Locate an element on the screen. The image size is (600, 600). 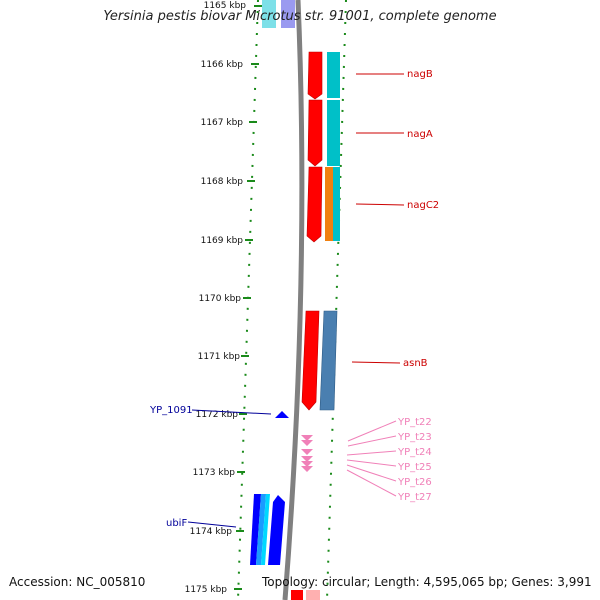
leader-nagC2 is located at coordinates (380, 204).